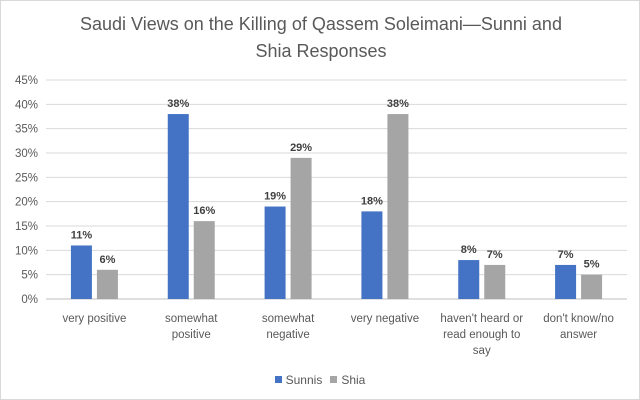 The height and width of the screenshot is (400, 640). Describe the element at coordinates (29, 300) in the screenshot. I see `y-tick-label: 0%` at that location.